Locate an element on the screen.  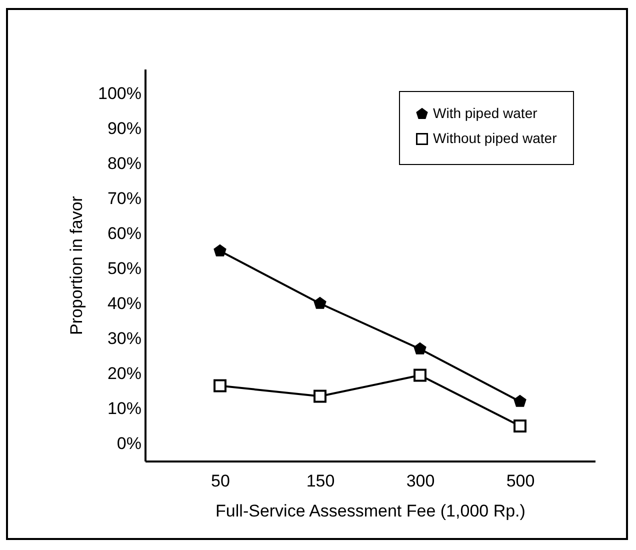
y-tick-label: 90% is located at coordinates (124, 128).